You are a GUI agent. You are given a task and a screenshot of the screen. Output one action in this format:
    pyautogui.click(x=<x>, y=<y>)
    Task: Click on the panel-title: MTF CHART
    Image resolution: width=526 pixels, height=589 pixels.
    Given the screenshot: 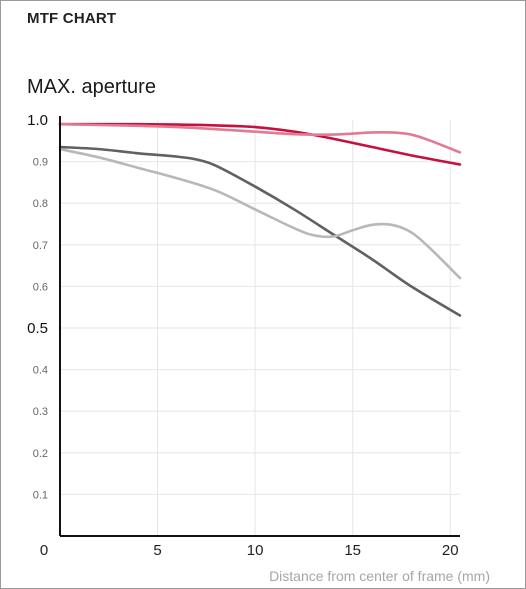 What is the action you would take?
    pyautogui.click(x=72, y=18)
    